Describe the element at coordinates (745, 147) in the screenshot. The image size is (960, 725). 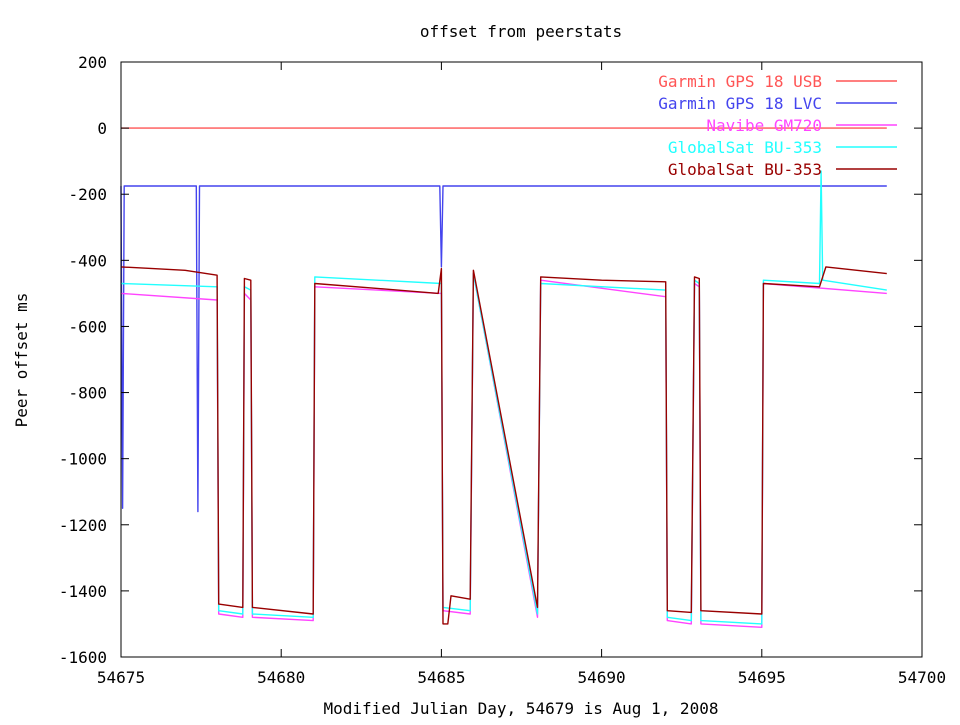
I see `legend-label-4: GlobalSat BU-353` at that location.